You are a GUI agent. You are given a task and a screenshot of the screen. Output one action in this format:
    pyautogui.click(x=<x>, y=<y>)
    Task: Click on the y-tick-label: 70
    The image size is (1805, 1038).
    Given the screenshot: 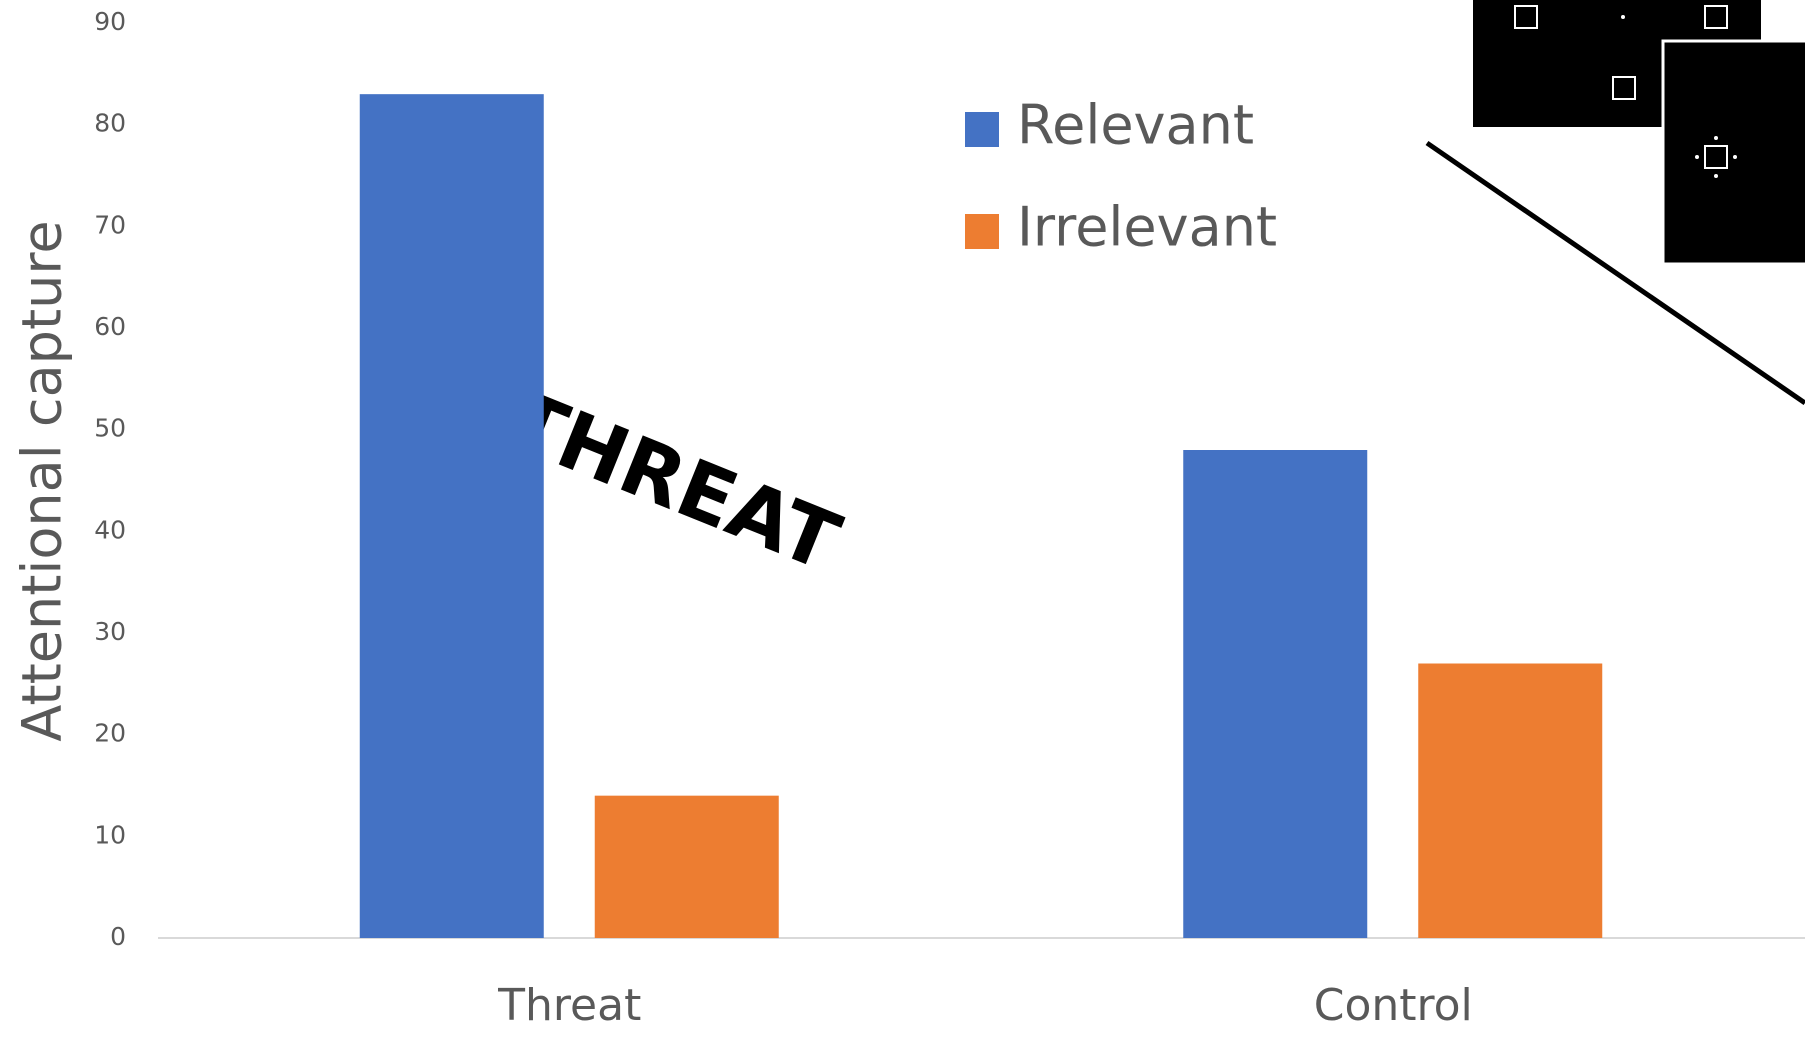 What is the action you would take?
    pyautogui.click(x=110, y=224)
    